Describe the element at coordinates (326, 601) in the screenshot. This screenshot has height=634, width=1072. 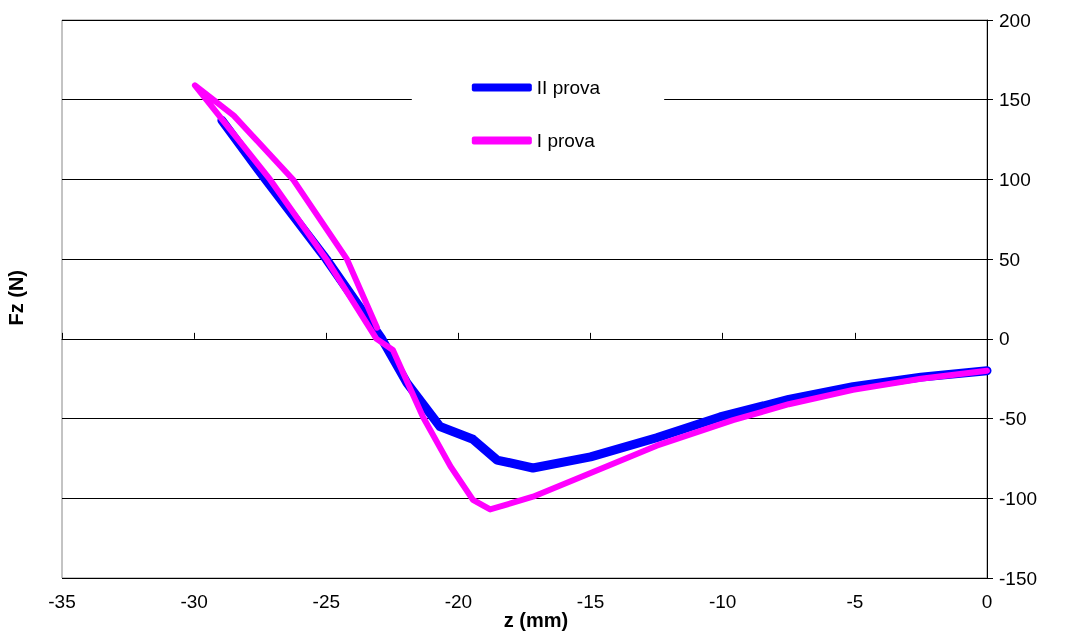
I see `x-tick-label: -25` at that location.